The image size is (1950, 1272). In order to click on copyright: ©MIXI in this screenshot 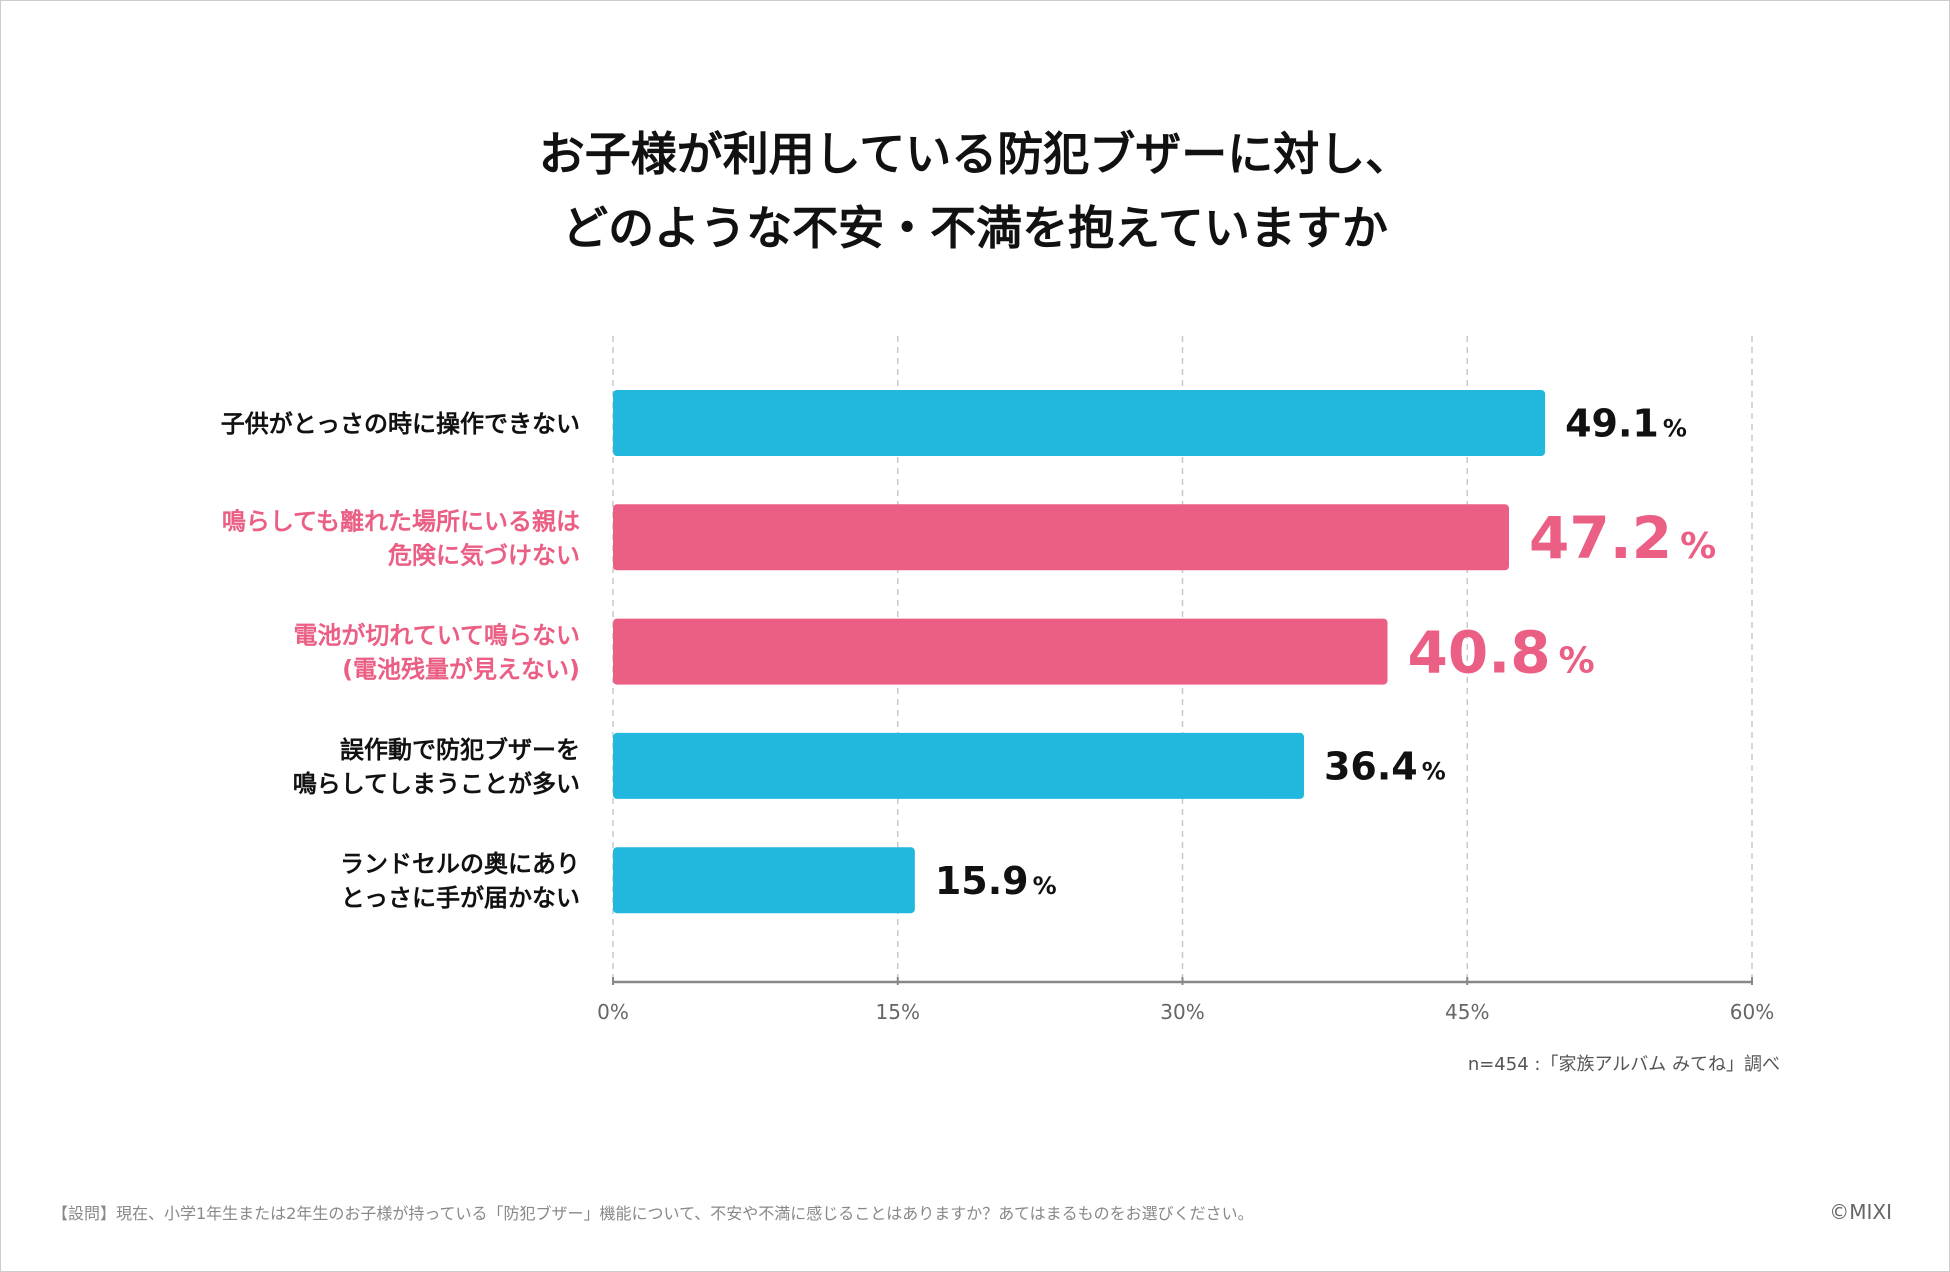, I will do `click(1860, 1212)`.